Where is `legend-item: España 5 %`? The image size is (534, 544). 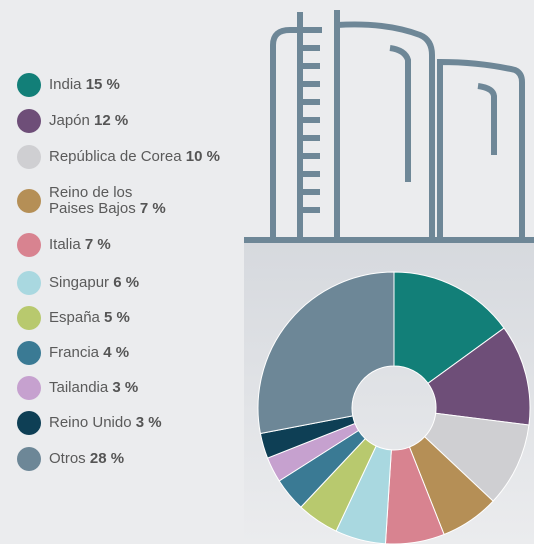 legend-item: España 5 % is located at coordinates (73, 318).